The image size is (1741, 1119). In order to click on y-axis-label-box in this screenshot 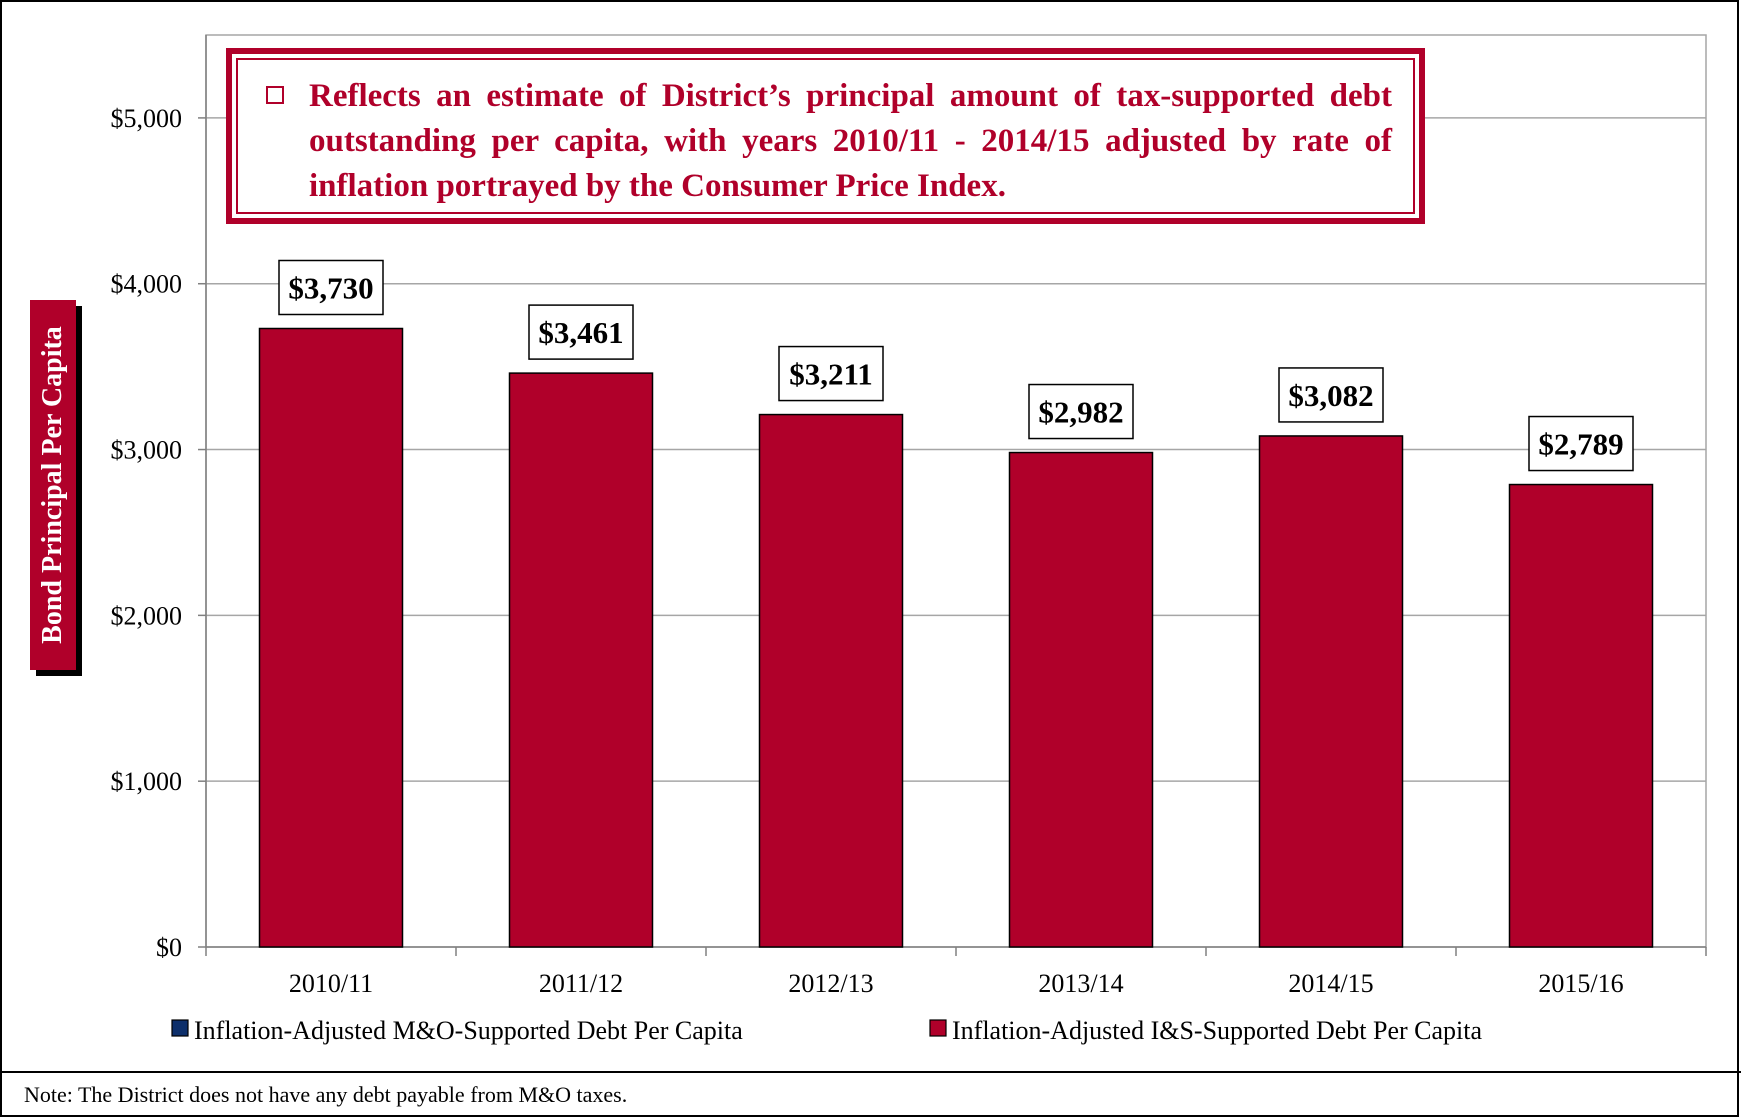, I will do `click(53, 485)`.